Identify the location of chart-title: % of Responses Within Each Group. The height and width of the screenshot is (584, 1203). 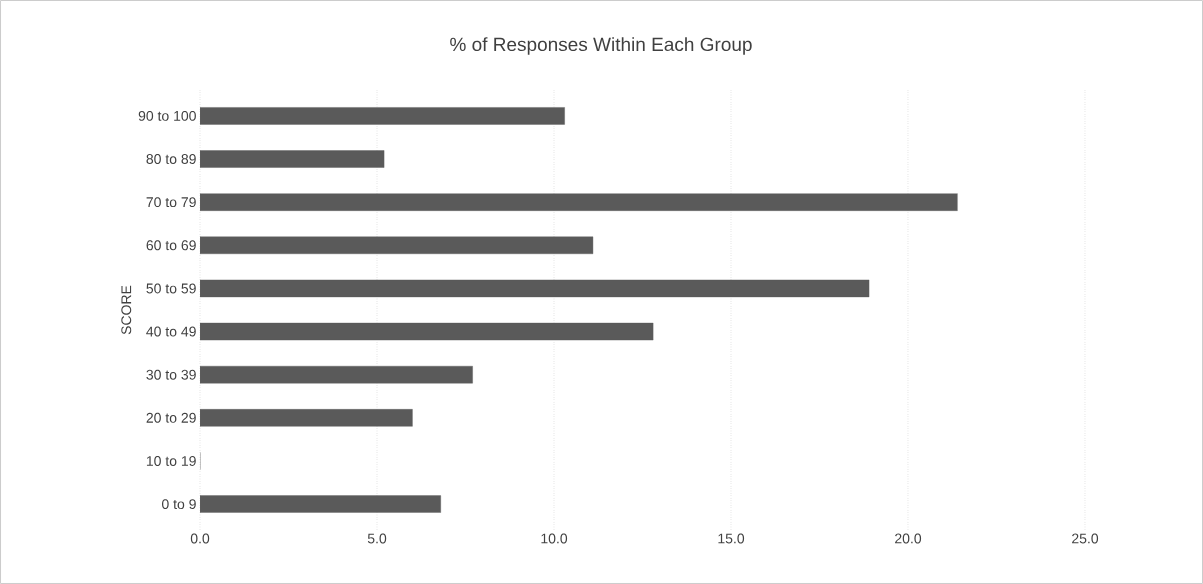
(601, 46).